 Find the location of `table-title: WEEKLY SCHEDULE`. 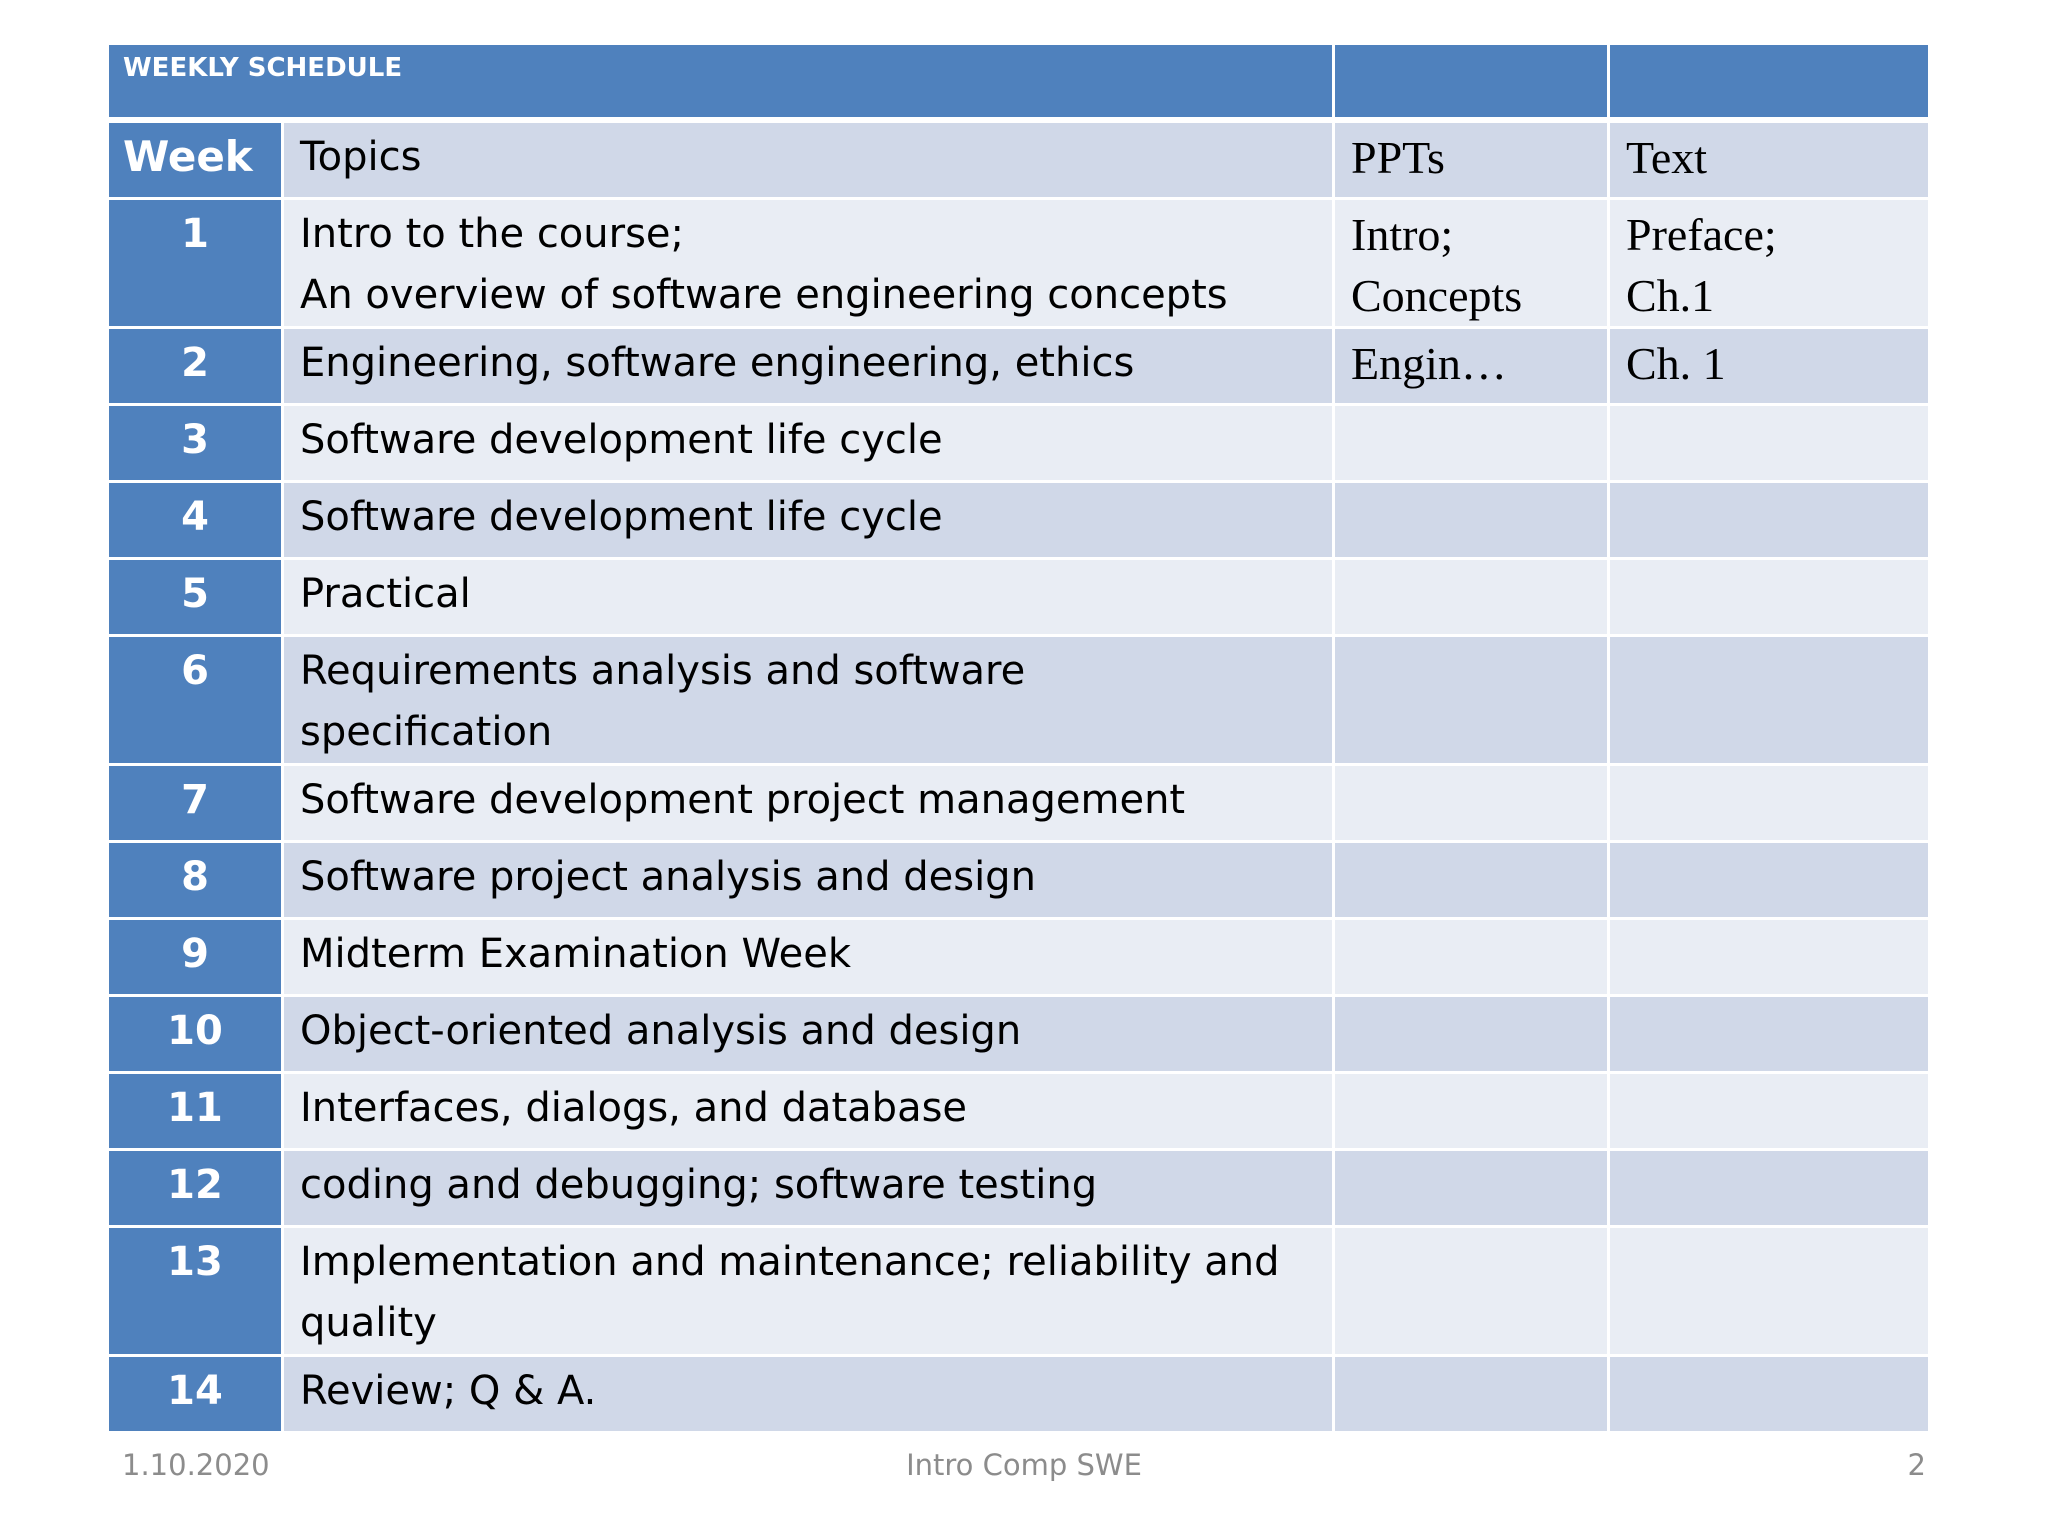

table-title: WEEKLY SCHEDULE is located at coordinates (263, 68).